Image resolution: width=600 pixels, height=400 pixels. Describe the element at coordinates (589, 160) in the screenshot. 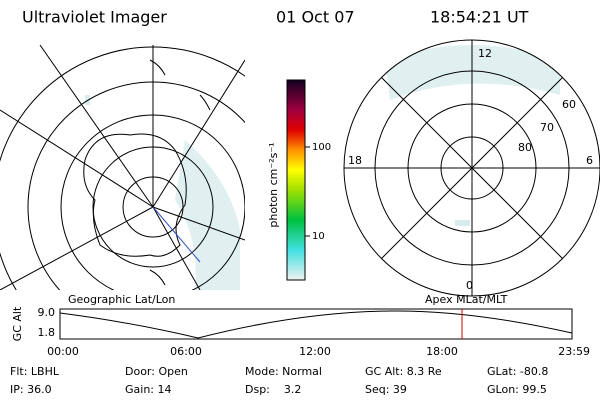

I see `mlt-label: 6` at that location.